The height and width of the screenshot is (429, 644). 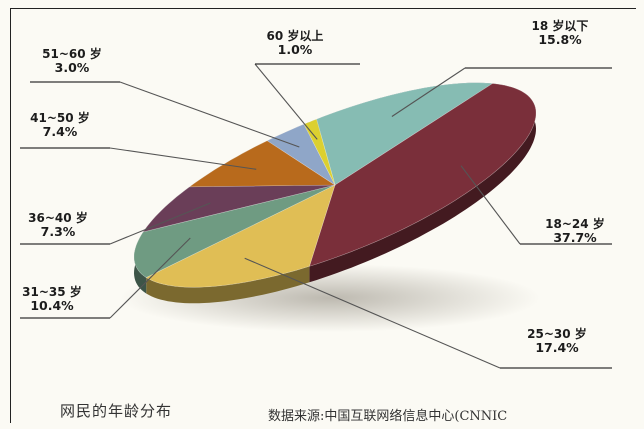 What do you see at coordinates (116, 411) in the screenshot?
I see `chart-caption: 网民的年龄分布` at bounding box center [116, 411].